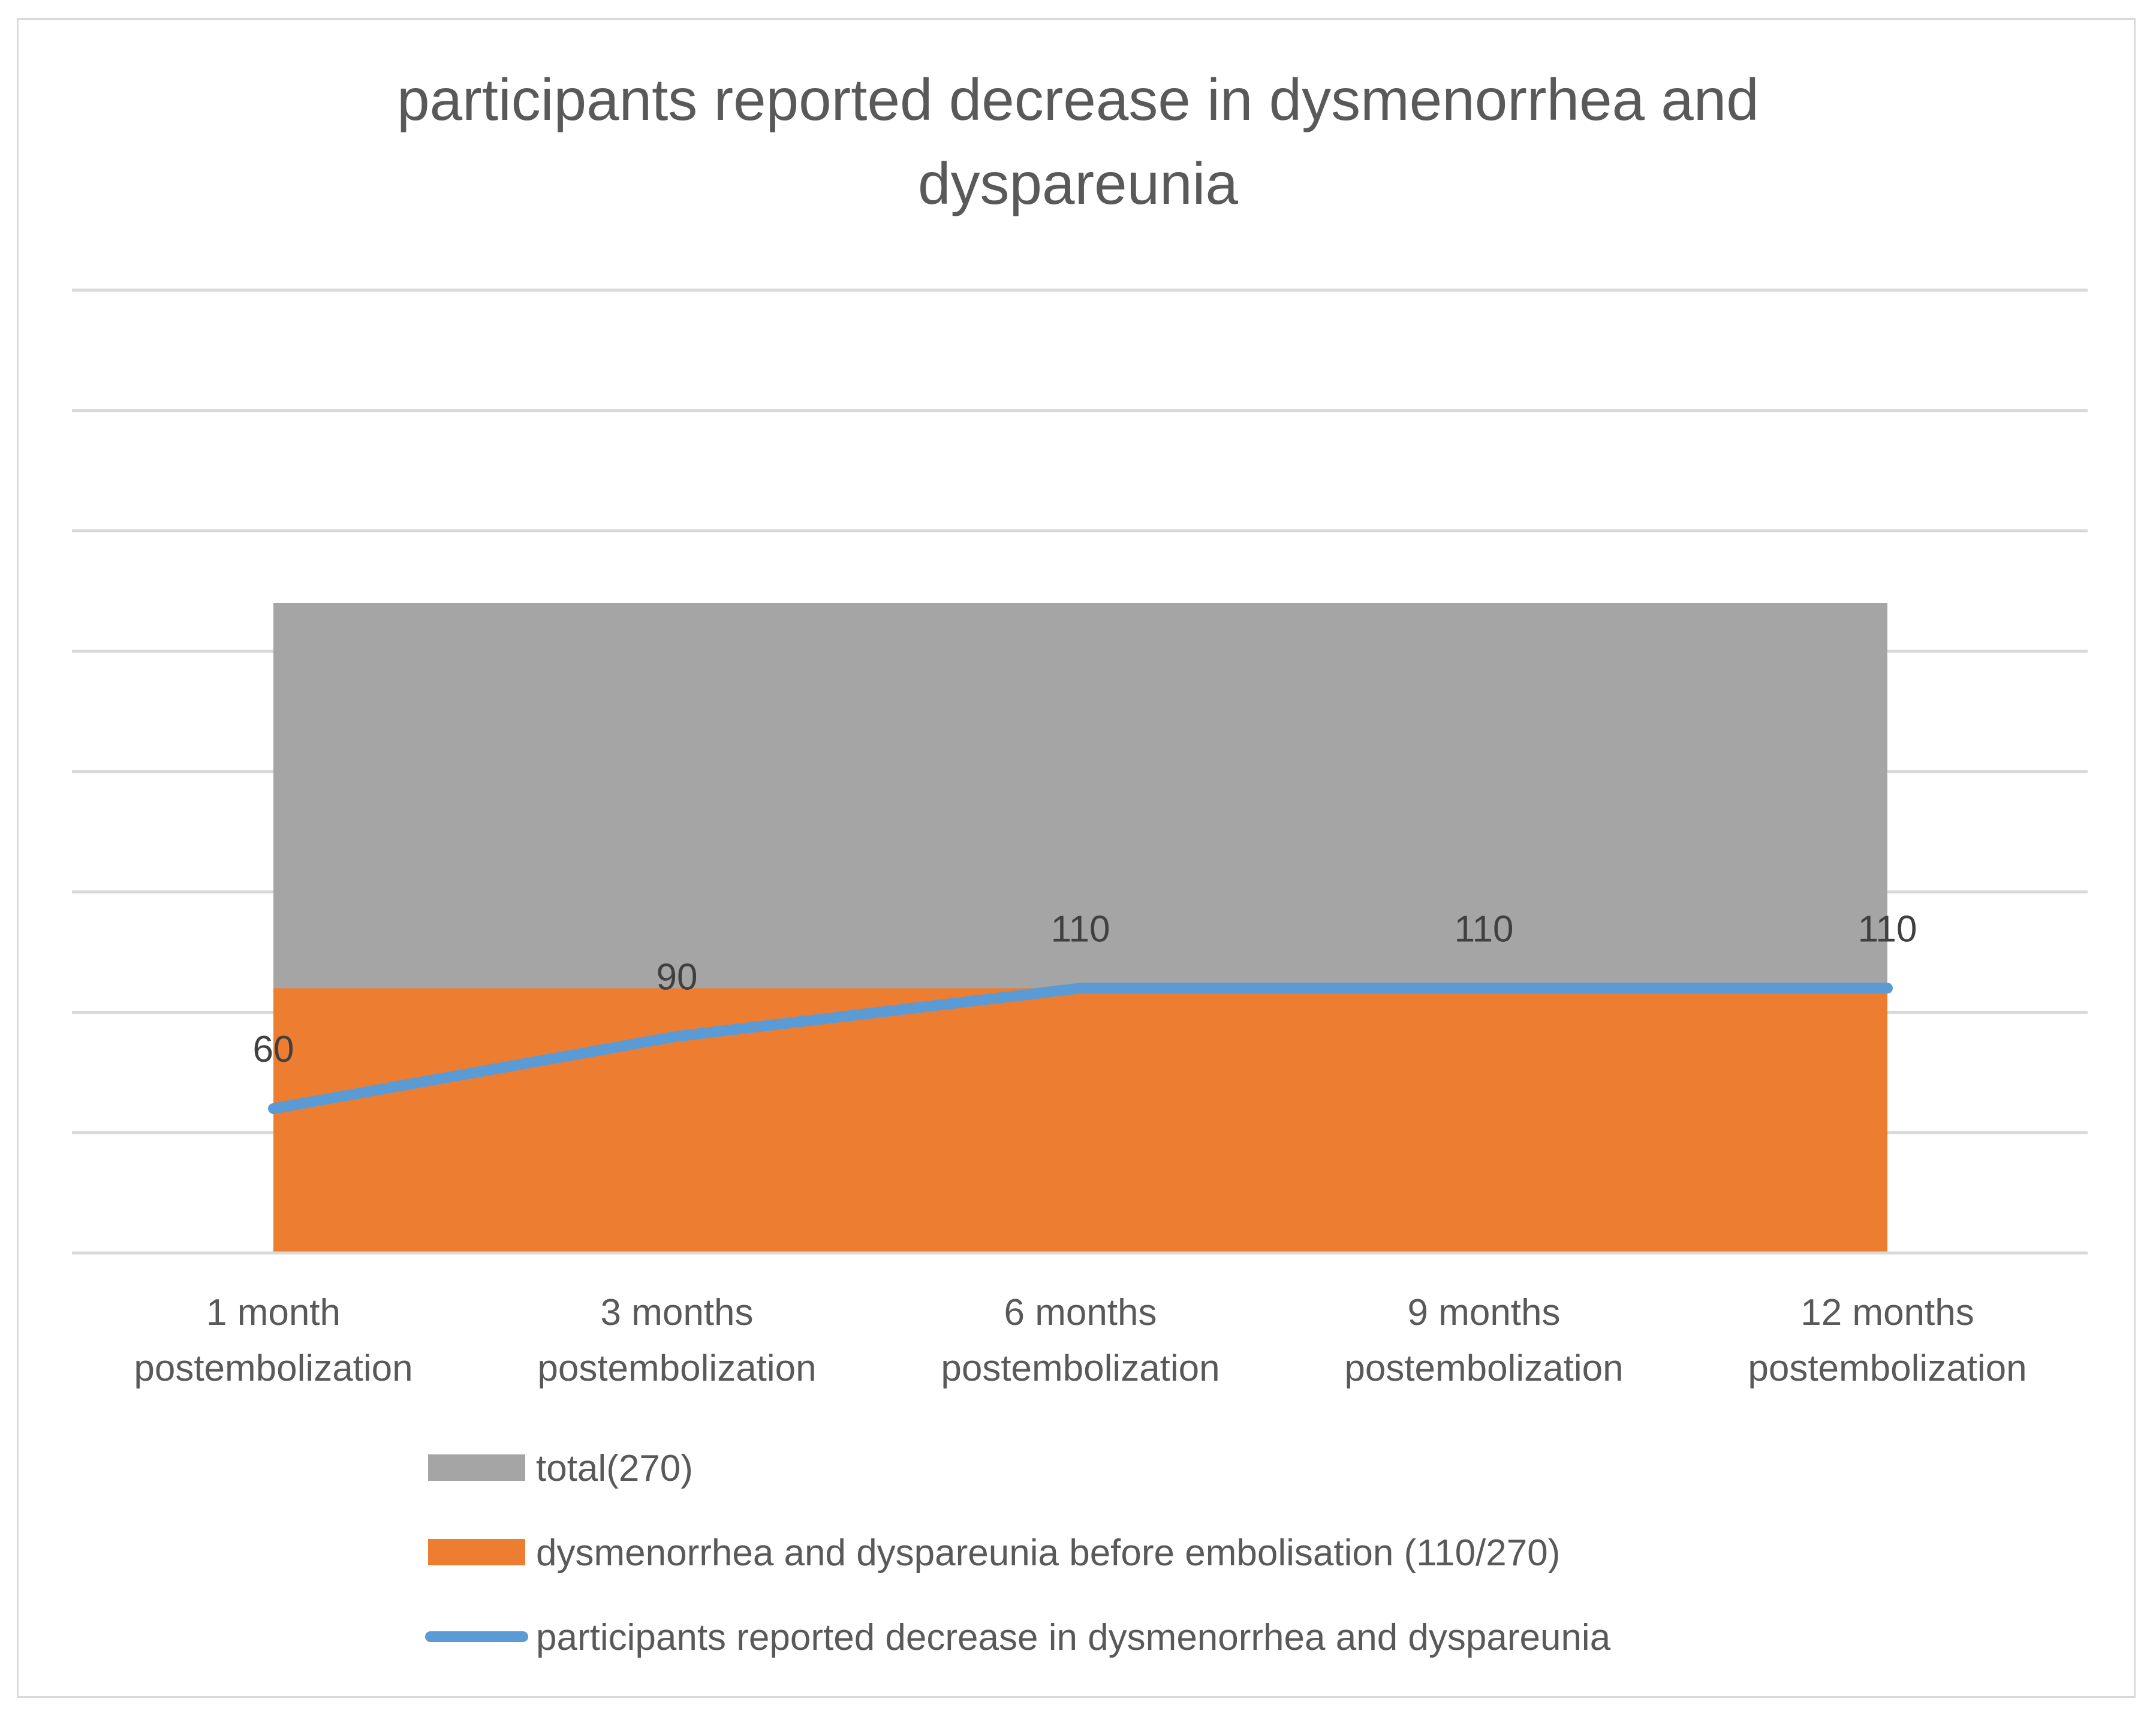  What do you see at coordinates (677, 977) in the screenshot?
I see `data-label-1: 90` at bounding box center [677, 977].